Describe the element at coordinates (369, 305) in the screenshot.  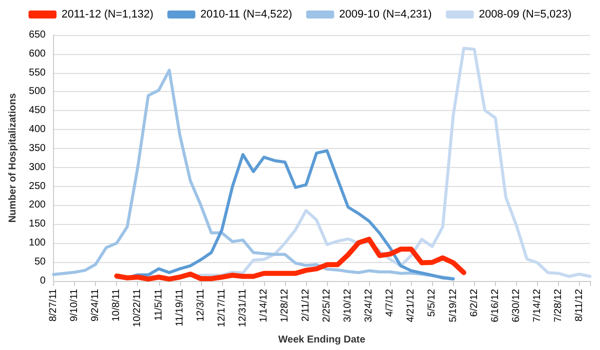
I see `x-tick-label: 3/24/12` at that location.